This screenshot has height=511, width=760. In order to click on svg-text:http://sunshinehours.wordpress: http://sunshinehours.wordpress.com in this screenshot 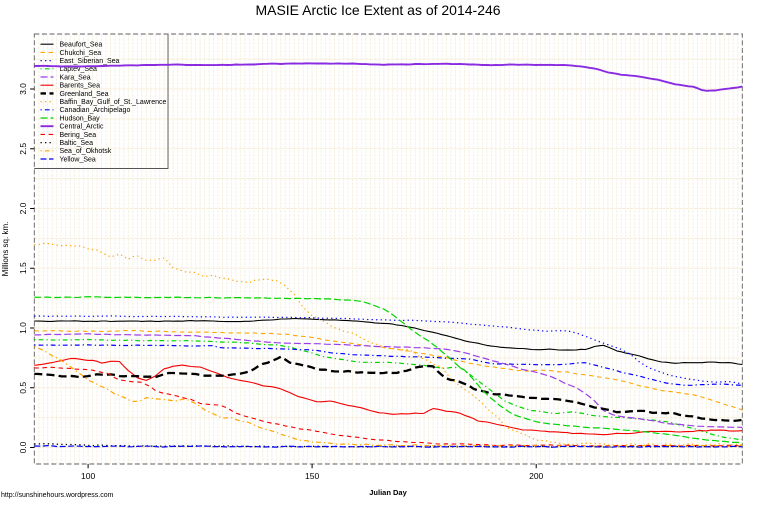, I will do `click(57, 495)`.